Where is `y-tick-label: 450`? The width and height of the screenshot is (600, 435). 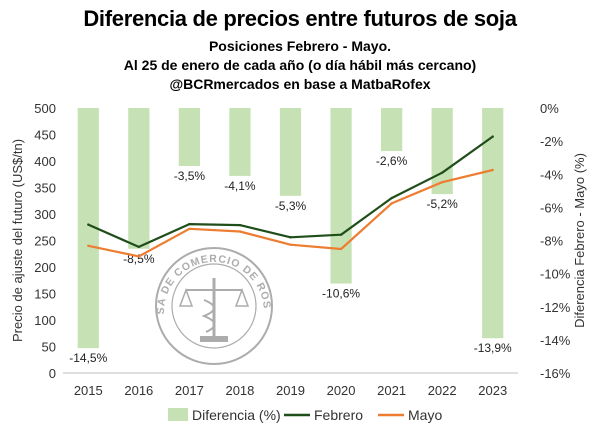 y-tick-label: 450 is located at coordinates (45, 135).